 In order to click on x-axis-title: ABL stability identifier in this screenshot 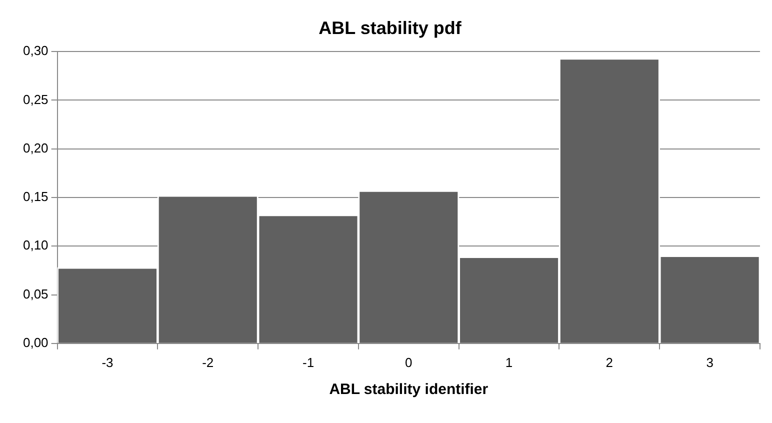, I will do `click(408, 389)`.